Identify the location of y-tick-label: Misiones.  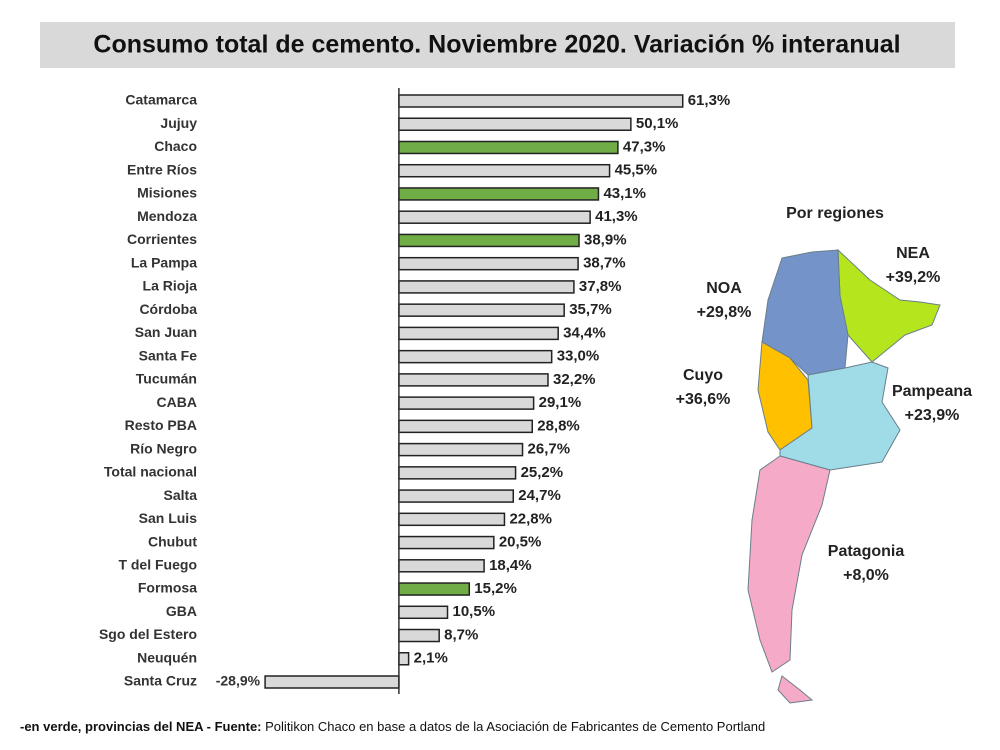
(167, 193).